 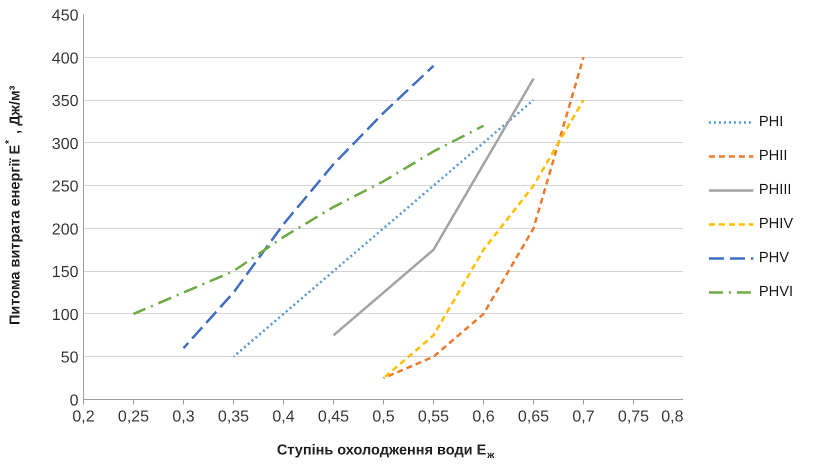 I want to click on y-axis-title: Питома витрата енергії E* , Дж/м³, so click(x=14, y=205).